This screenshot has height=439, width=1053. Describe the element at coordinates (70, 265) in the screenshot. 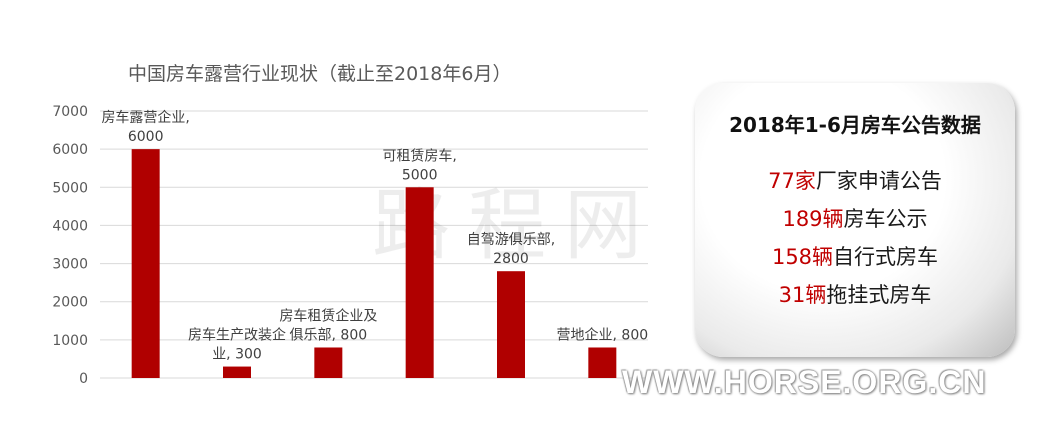

I see `y-tick-label: 3000` at that location.